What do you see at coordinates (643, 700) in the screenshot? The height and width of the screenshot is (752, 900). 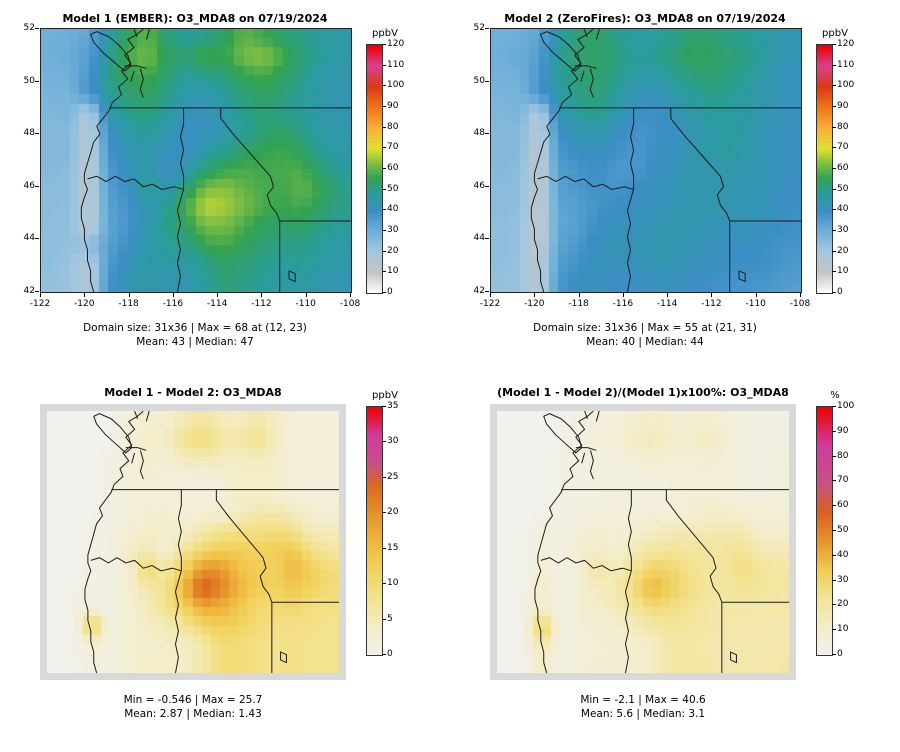 I see `caption-stats-line1: Min = -2.1 | Max = 40.6` at bounding box center [643, 700].